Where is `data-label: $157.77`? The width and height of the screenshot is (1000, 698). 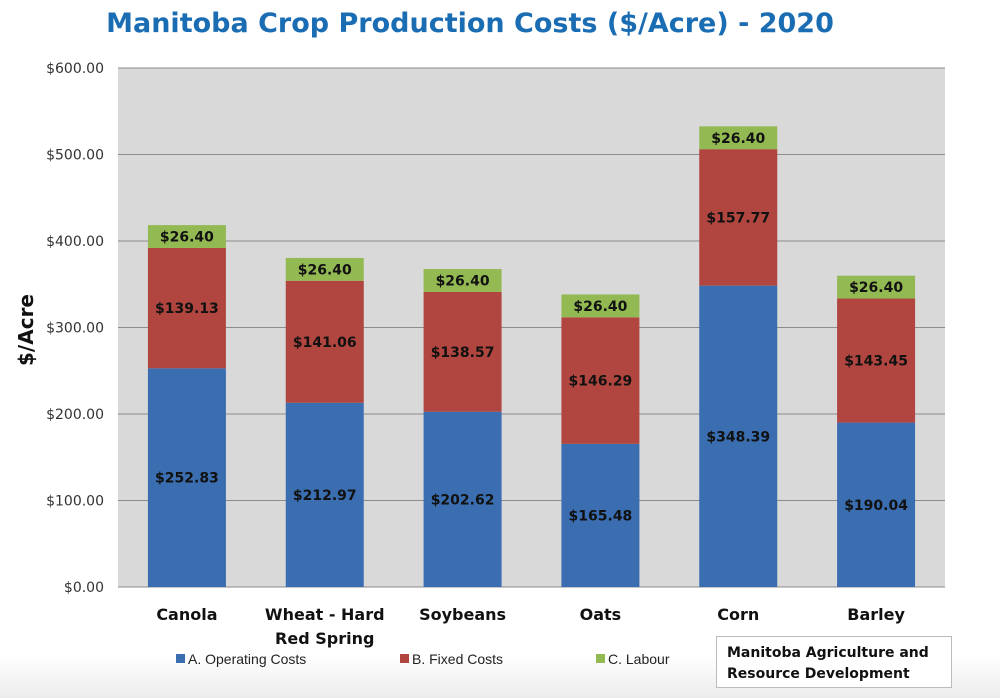
data-label: $157.77 is located at coordinates (738, 218).